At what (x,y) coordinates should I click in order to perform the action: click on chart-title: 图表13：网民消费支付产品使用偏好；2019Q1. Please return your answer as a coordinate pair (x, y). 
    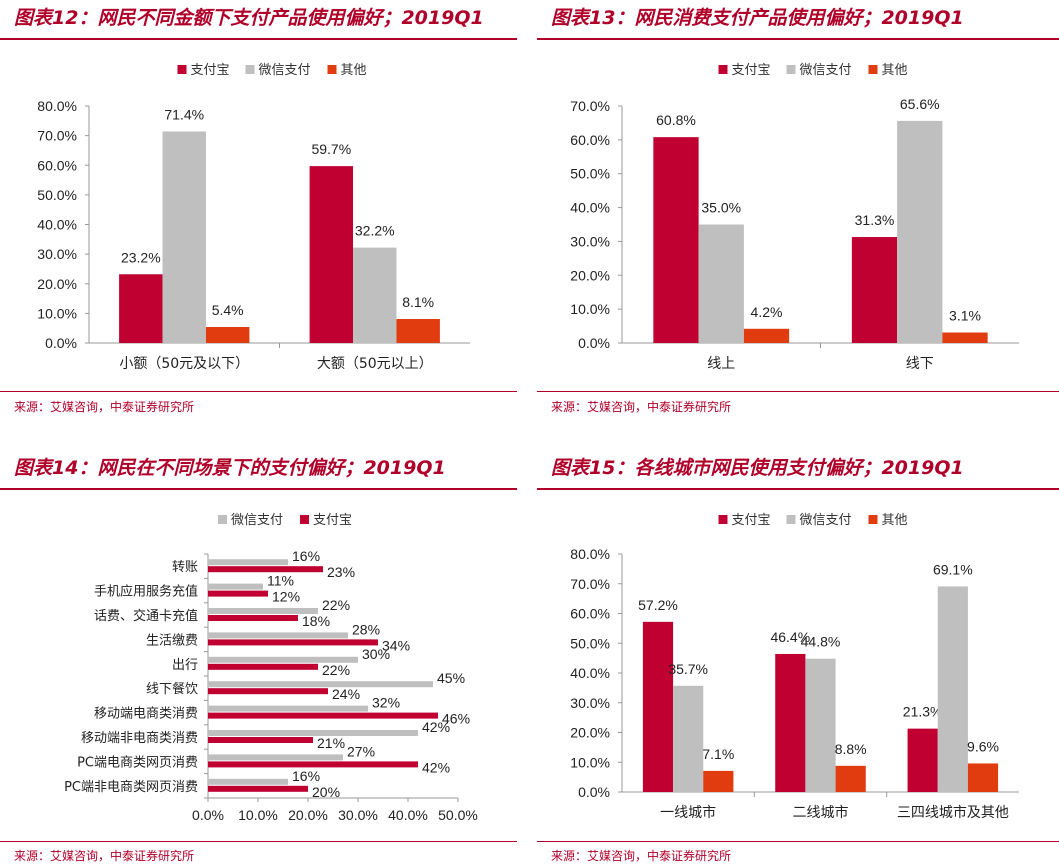
    Looking at the image, I should click on (757, 18).